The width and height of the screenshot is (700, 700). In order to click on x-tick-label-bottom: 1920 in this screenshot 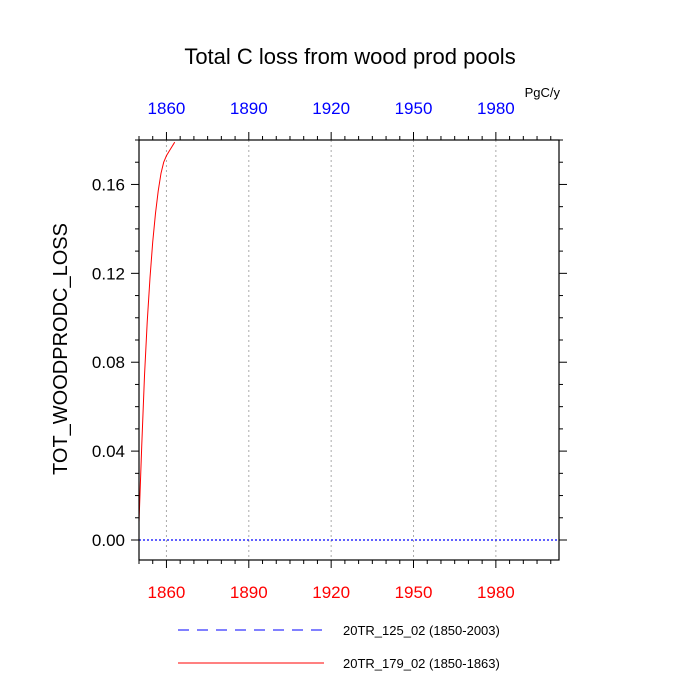, I will do `click(331, 592)`.